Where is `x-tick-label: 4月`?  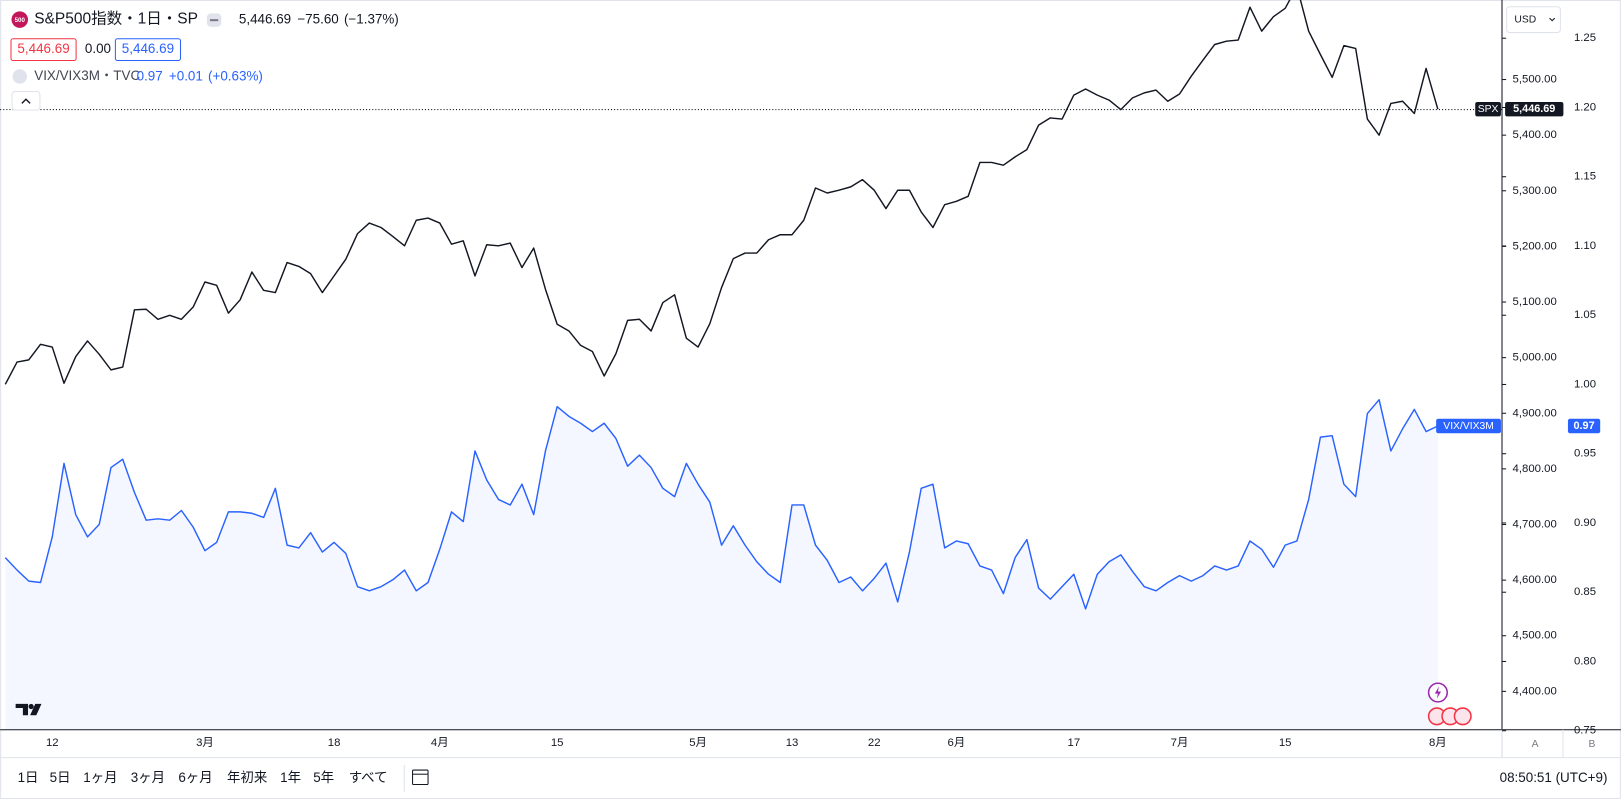
x-tick-label: 4月 is located at coordinates (440, 743).